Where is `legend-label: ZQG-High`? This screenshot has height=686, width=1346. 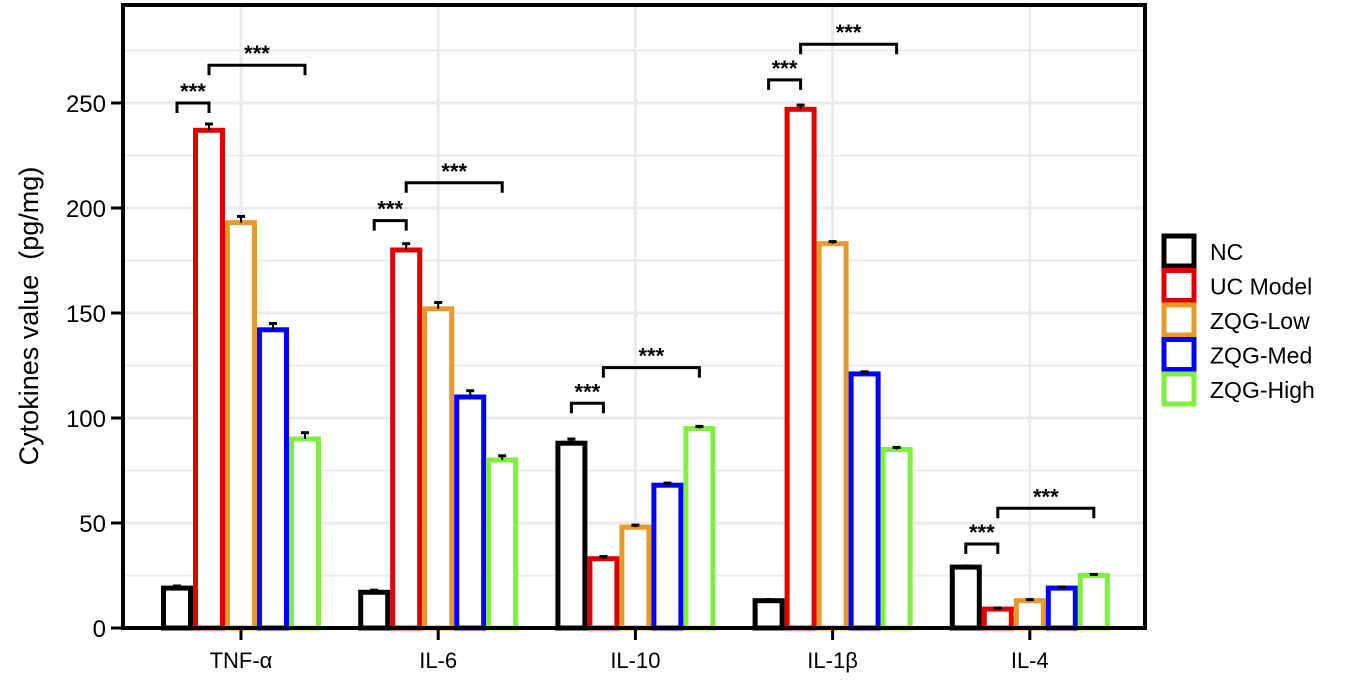
legend-label: ZQG-High is located at coordinates (1262, 390).